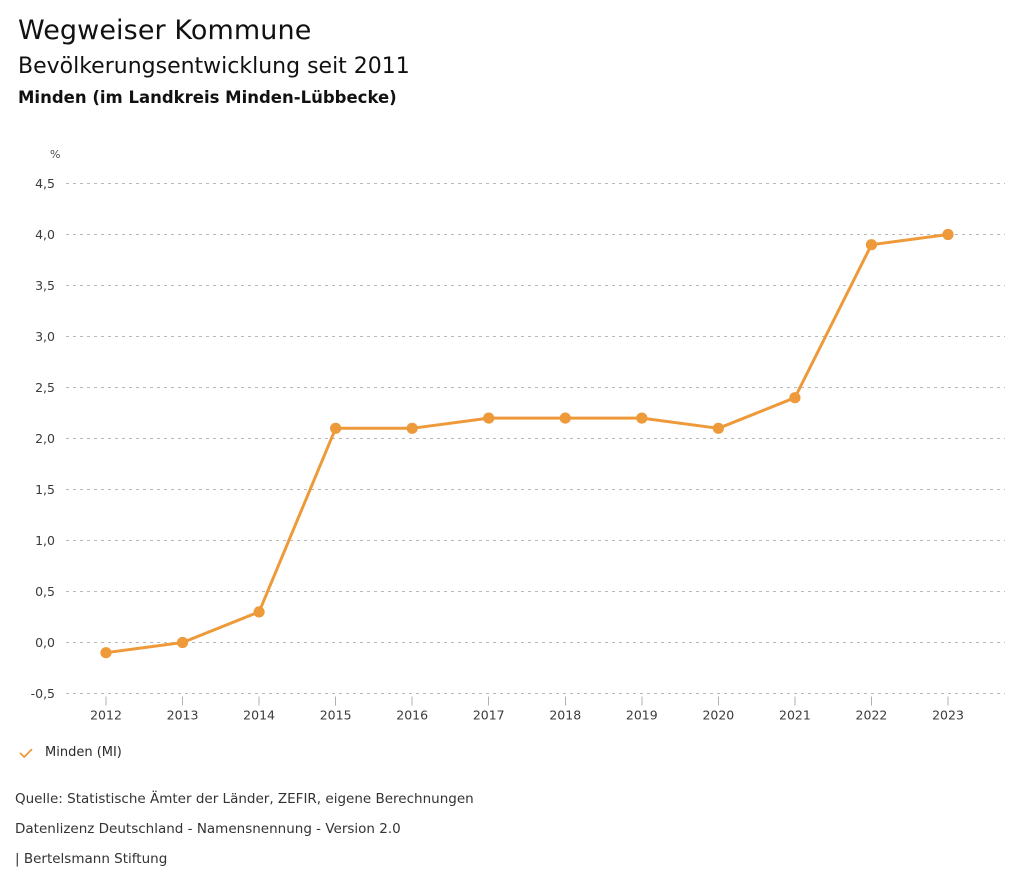 The image size is (1024, 888). Describe the element at coordinates (55, 154) in the screenshot. I see `y-axis-unit-label: %` at that location.